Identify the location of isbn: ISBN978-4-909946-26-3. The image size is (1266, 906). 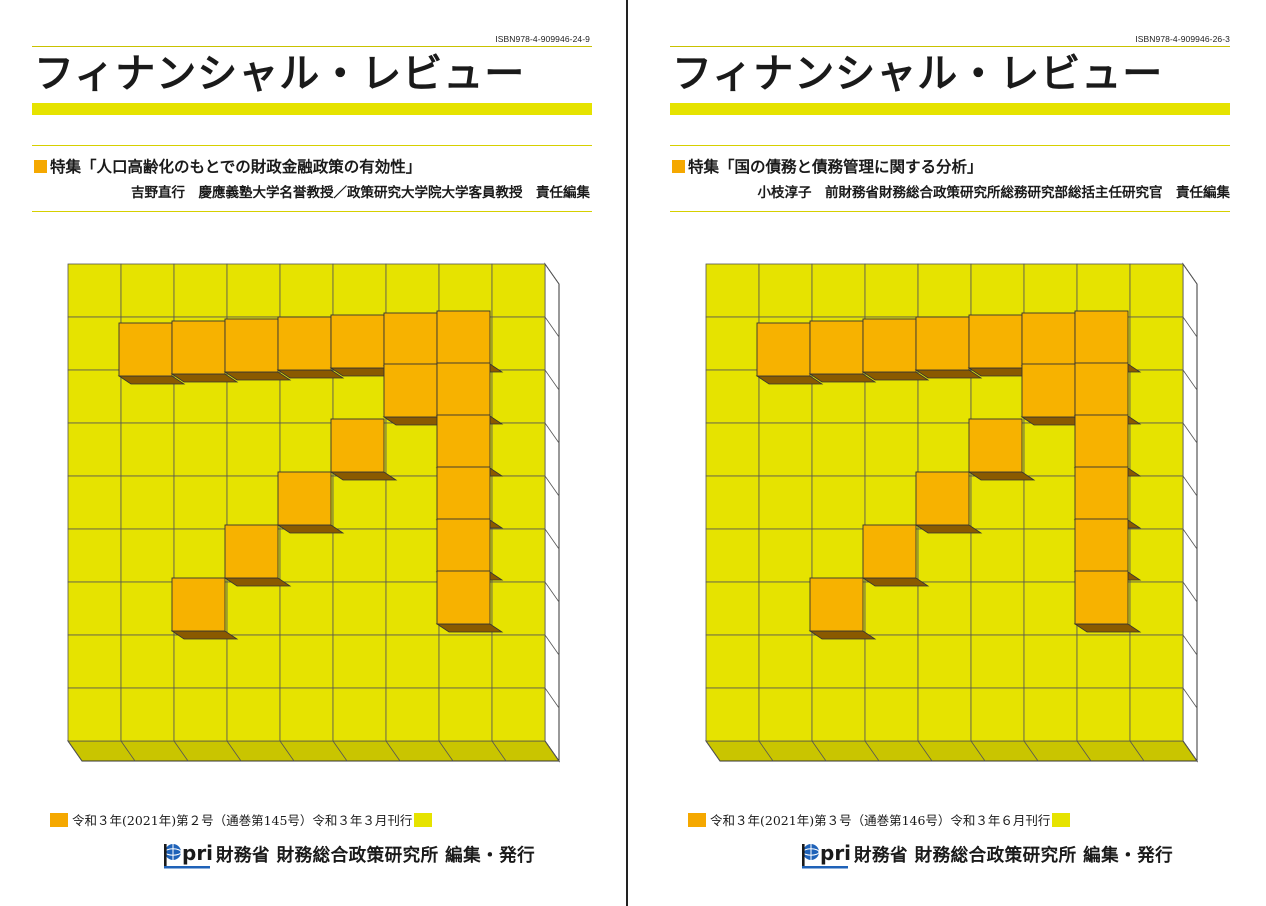
(1182, 39).